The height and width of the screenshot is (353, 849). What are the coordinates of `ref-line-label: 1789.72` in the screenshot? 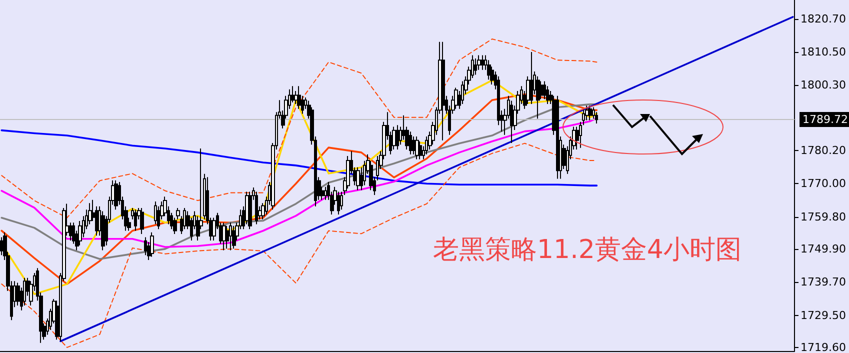 It's located at (825, 119).